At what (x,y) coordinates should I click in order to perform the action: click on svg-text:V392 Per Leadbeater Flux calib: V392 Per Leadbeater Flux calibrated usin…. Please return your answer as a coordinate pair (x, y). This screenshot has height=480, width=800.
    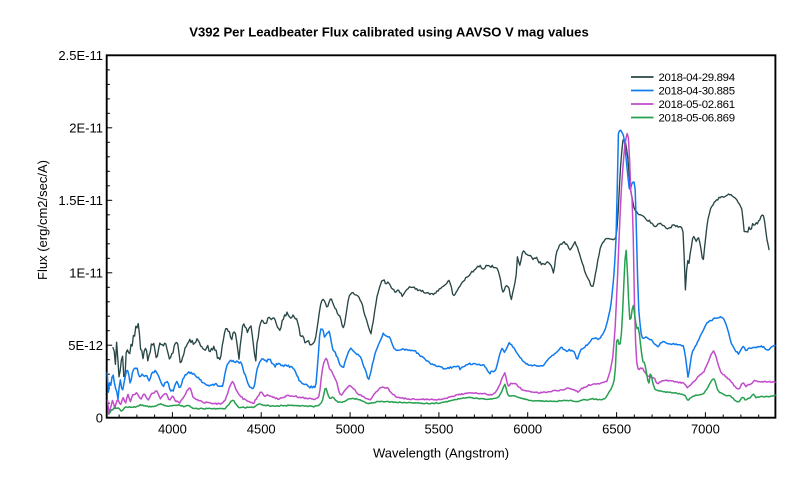
    Looking at the image, I should click on (389, 32).